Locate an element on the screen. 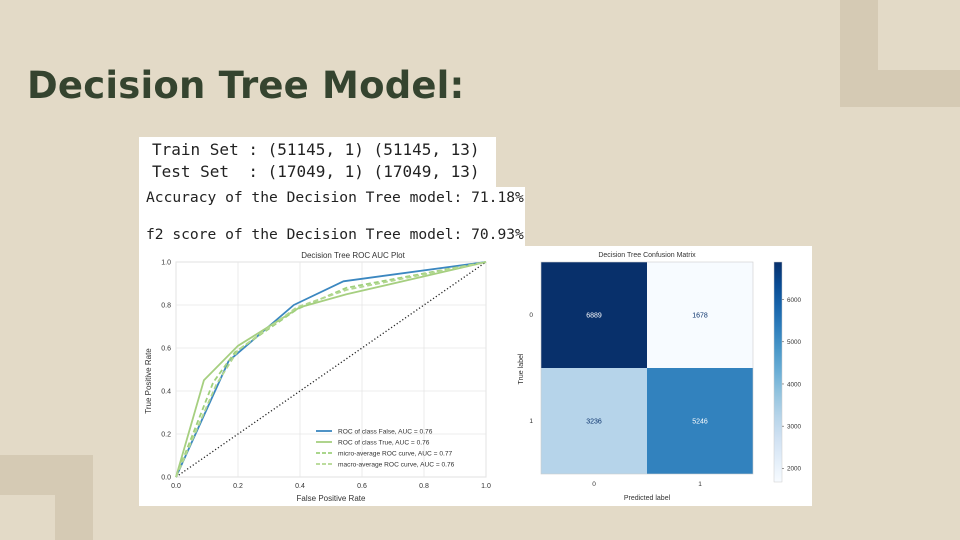  cm-y-tick-label: 1 is located at coordinates (531, 421).